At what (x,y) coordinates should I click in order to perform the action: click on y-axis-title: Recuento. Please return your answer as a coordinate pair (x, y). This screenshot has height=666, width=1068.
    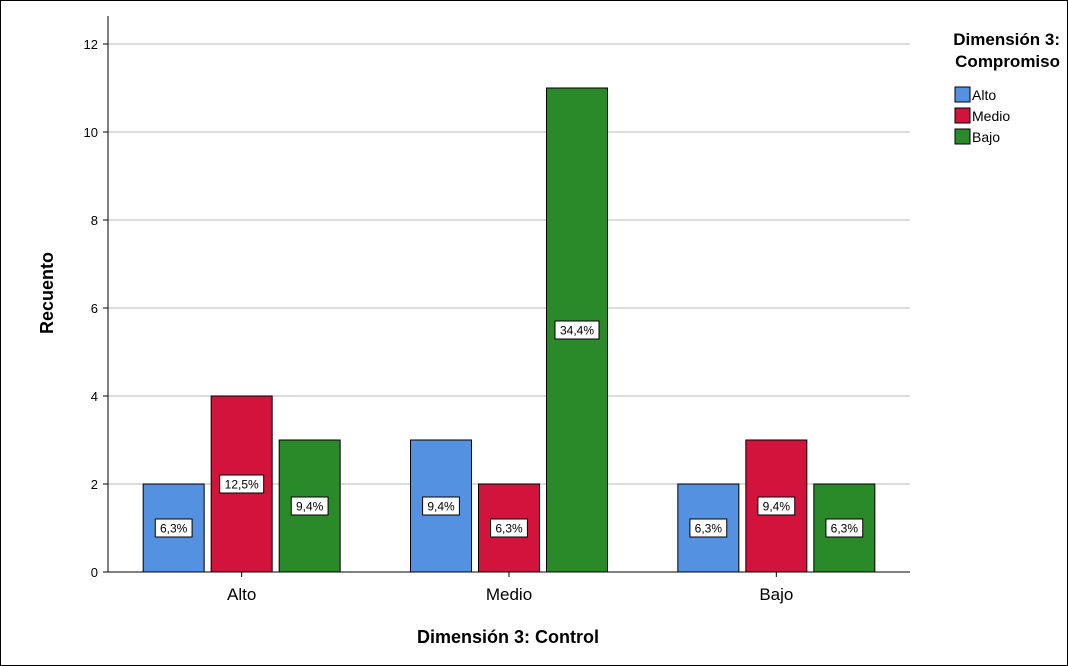
    Looking at the image, I should click on (47, 293).